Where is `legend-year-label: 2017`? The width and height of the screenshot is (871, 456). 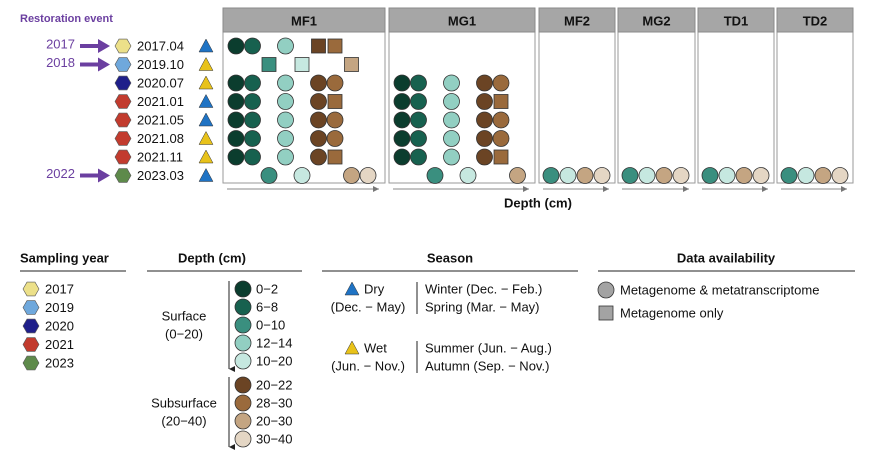
legend-year-label: 2017 is located at coordinates (59, 289).